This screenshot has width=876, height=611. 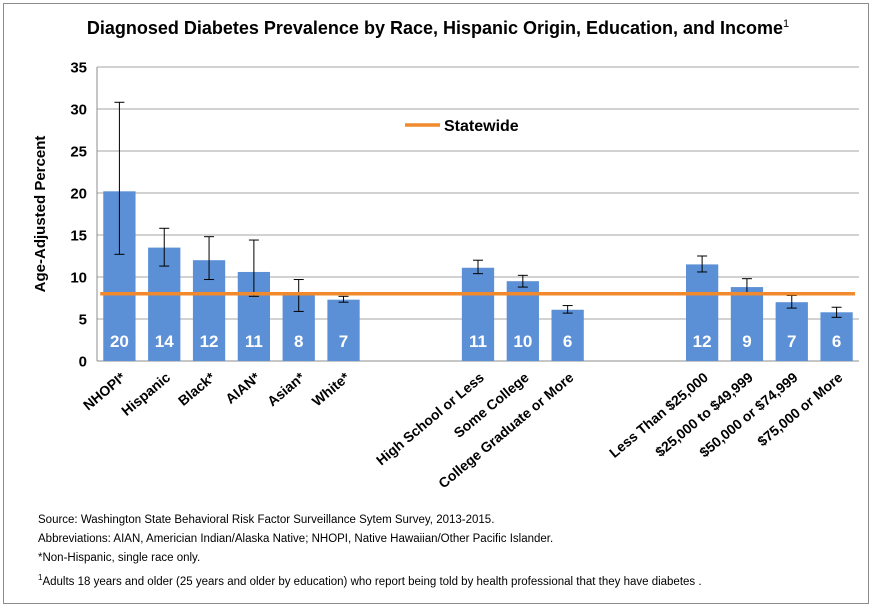 I want to click on y-tick-label: 20, so click(x=78, y=194).